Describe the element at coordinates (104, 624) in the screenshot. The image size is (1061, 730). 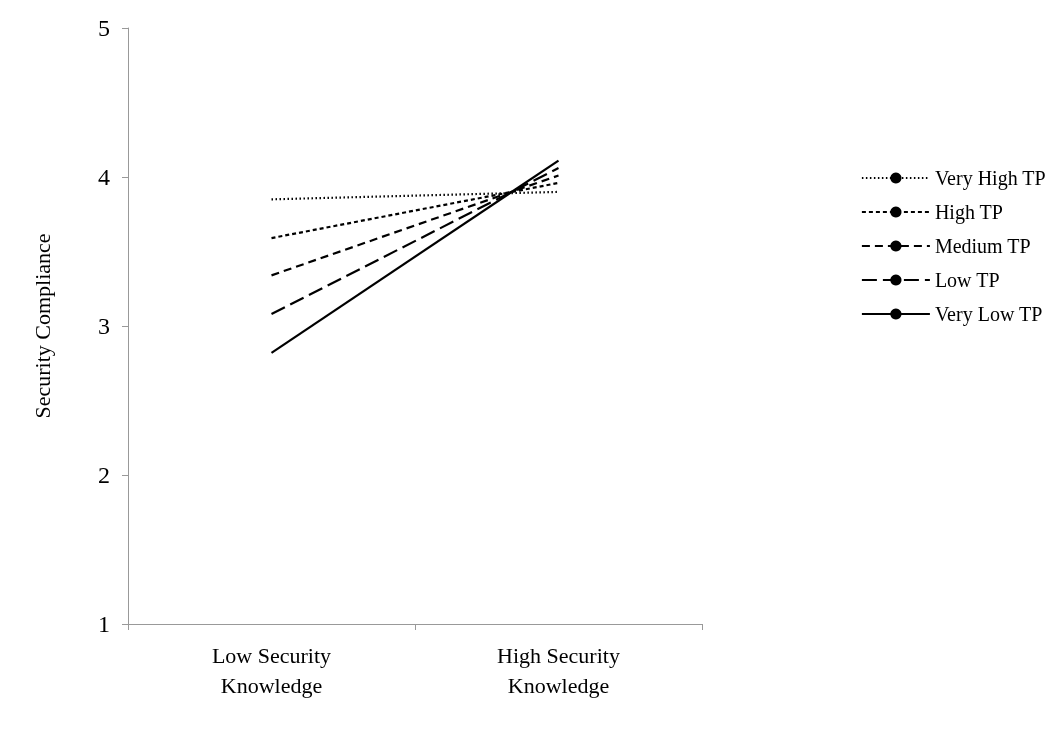
I see `y-tick-label: 1` at that location.